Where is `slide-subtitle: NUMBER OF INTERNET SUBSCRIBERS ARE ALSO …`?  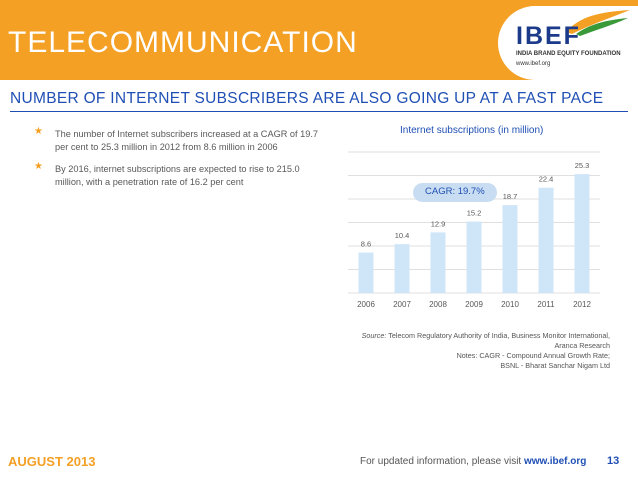 slide-subtitle: NUMBER OF INTERNET SUBSCRIBERS ARE ALSO … is located at coordinates (307, 98).